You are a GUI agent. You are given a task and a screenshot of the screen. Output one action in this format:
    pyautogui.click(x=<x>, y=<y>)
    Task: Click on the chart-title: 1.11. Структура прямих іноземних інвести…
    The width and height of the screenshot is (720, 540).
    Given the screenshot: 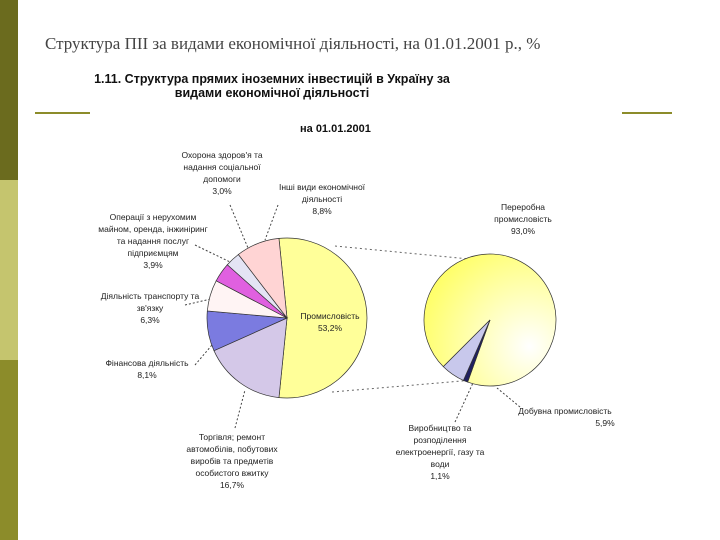 What is the action you would take?
    pyautogui.click(x=272, y=86)
    